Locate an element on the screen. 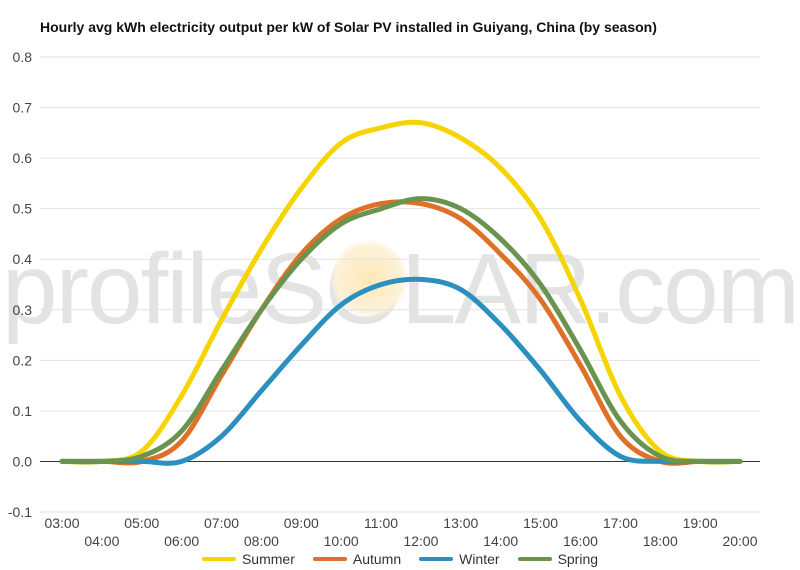  y-tick-label: 0.6 is located at coordinates (23, 158).